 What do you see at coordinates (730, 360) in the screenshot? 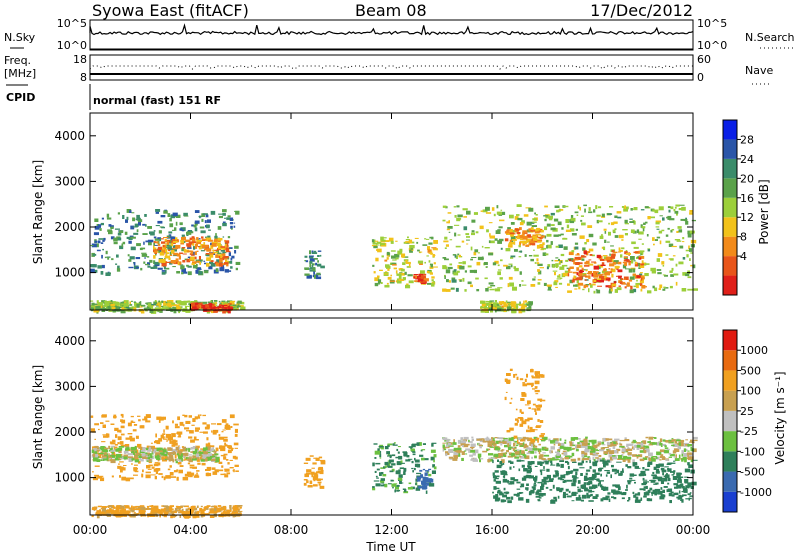
I see `colorbar-segment` at bounding box center [730, 360].